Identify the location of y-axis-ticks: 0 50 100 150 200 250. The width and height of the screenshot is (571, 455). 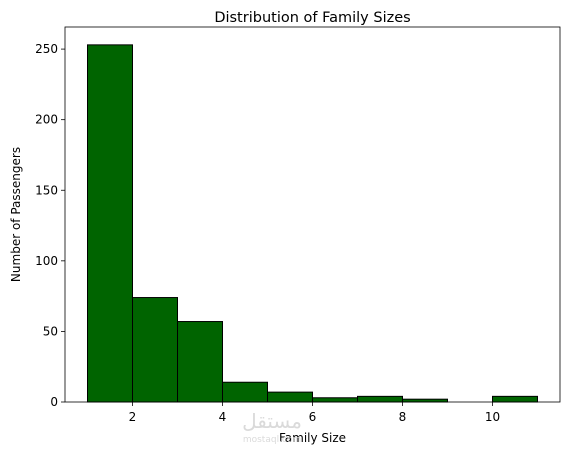
(50, 225).